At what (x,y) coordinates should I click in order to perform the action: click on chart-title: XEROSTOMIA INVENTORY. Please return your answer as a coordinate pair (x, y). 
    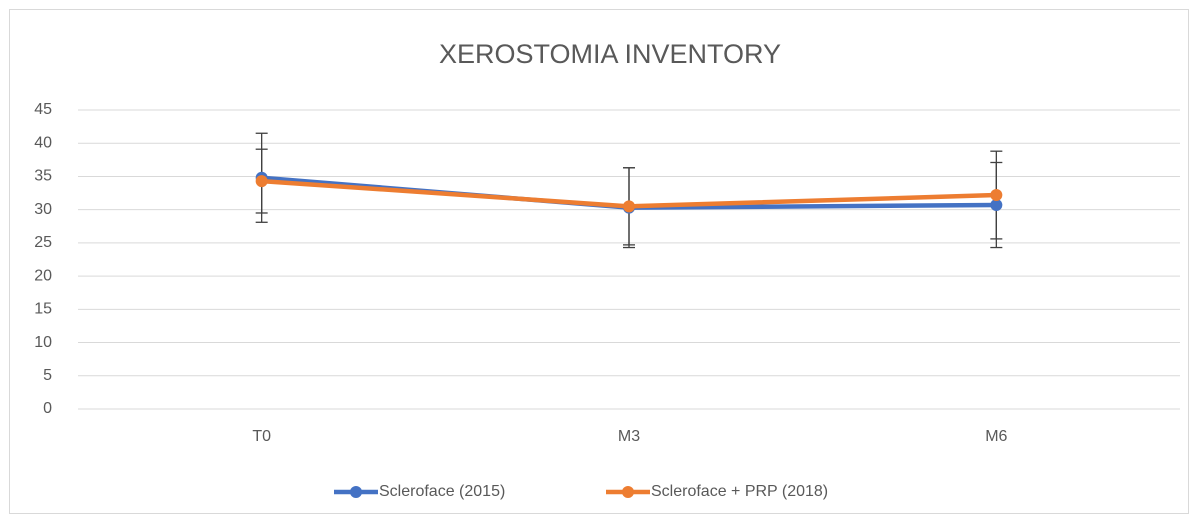
    Looking at the image, I should click on (610, 54).